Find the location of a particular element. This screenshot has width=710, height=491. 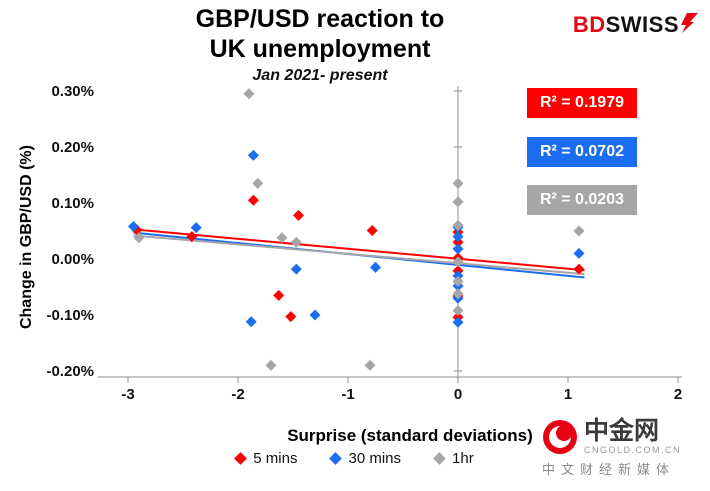

cngold-watermark: 中金网 CNGOLD.COM.CN 中文财经新媒体 is located at coordinates (622, 448).